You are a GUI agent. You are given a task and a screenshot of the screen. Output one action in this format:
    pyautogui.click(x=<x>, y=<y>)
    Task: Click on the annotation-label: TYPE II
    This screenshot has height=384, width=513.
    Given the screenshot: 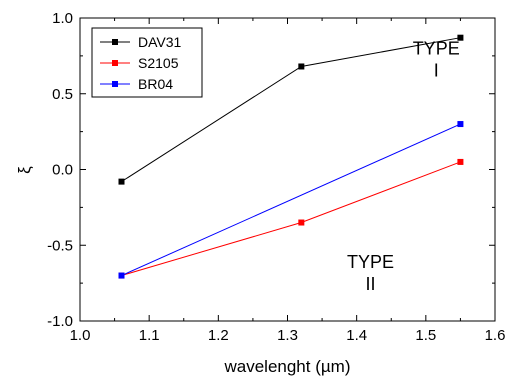 What is the action you would take?
    pyautogui.click(x=370, y=273)
    